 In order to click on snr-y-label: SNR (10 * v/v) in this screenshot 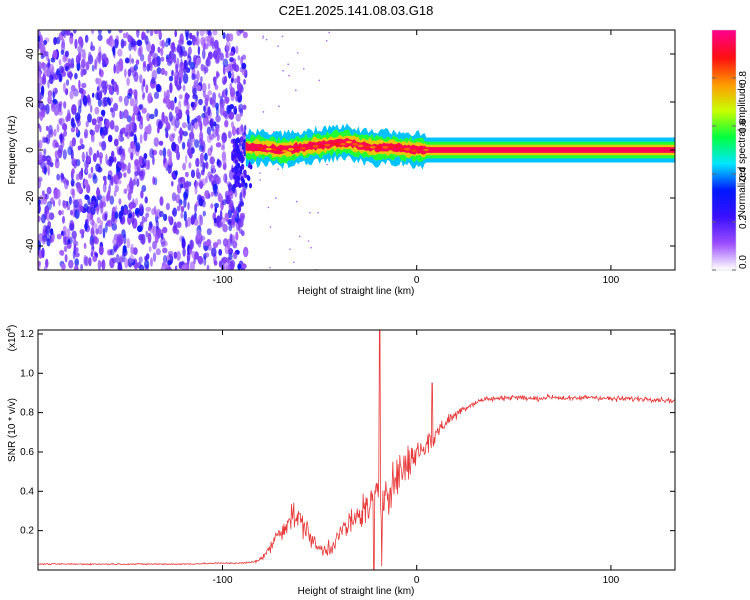, I will do `click(12, 430)`.